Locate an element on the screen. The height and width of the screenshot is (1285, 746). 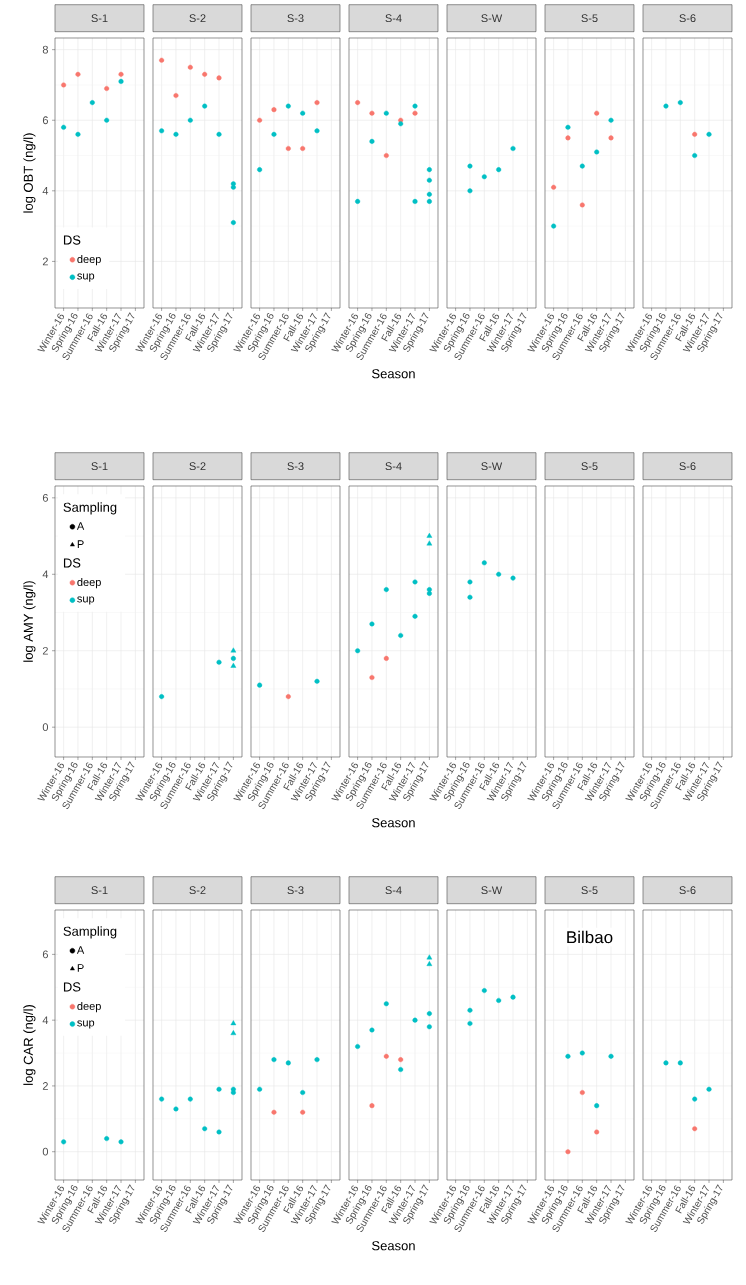
y-axis-title: log AMY (ng/l) is located at coordinates (29, 621).